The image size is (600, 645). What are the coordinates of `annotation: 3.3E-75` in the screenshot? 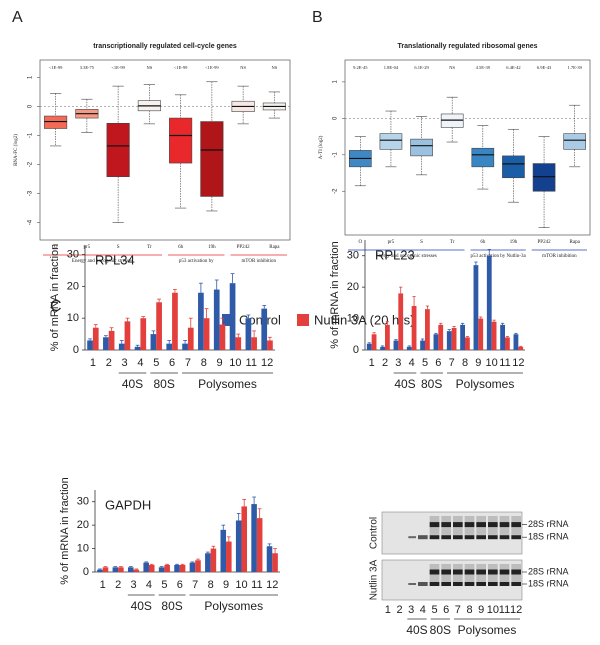 It's located at (87, 67).